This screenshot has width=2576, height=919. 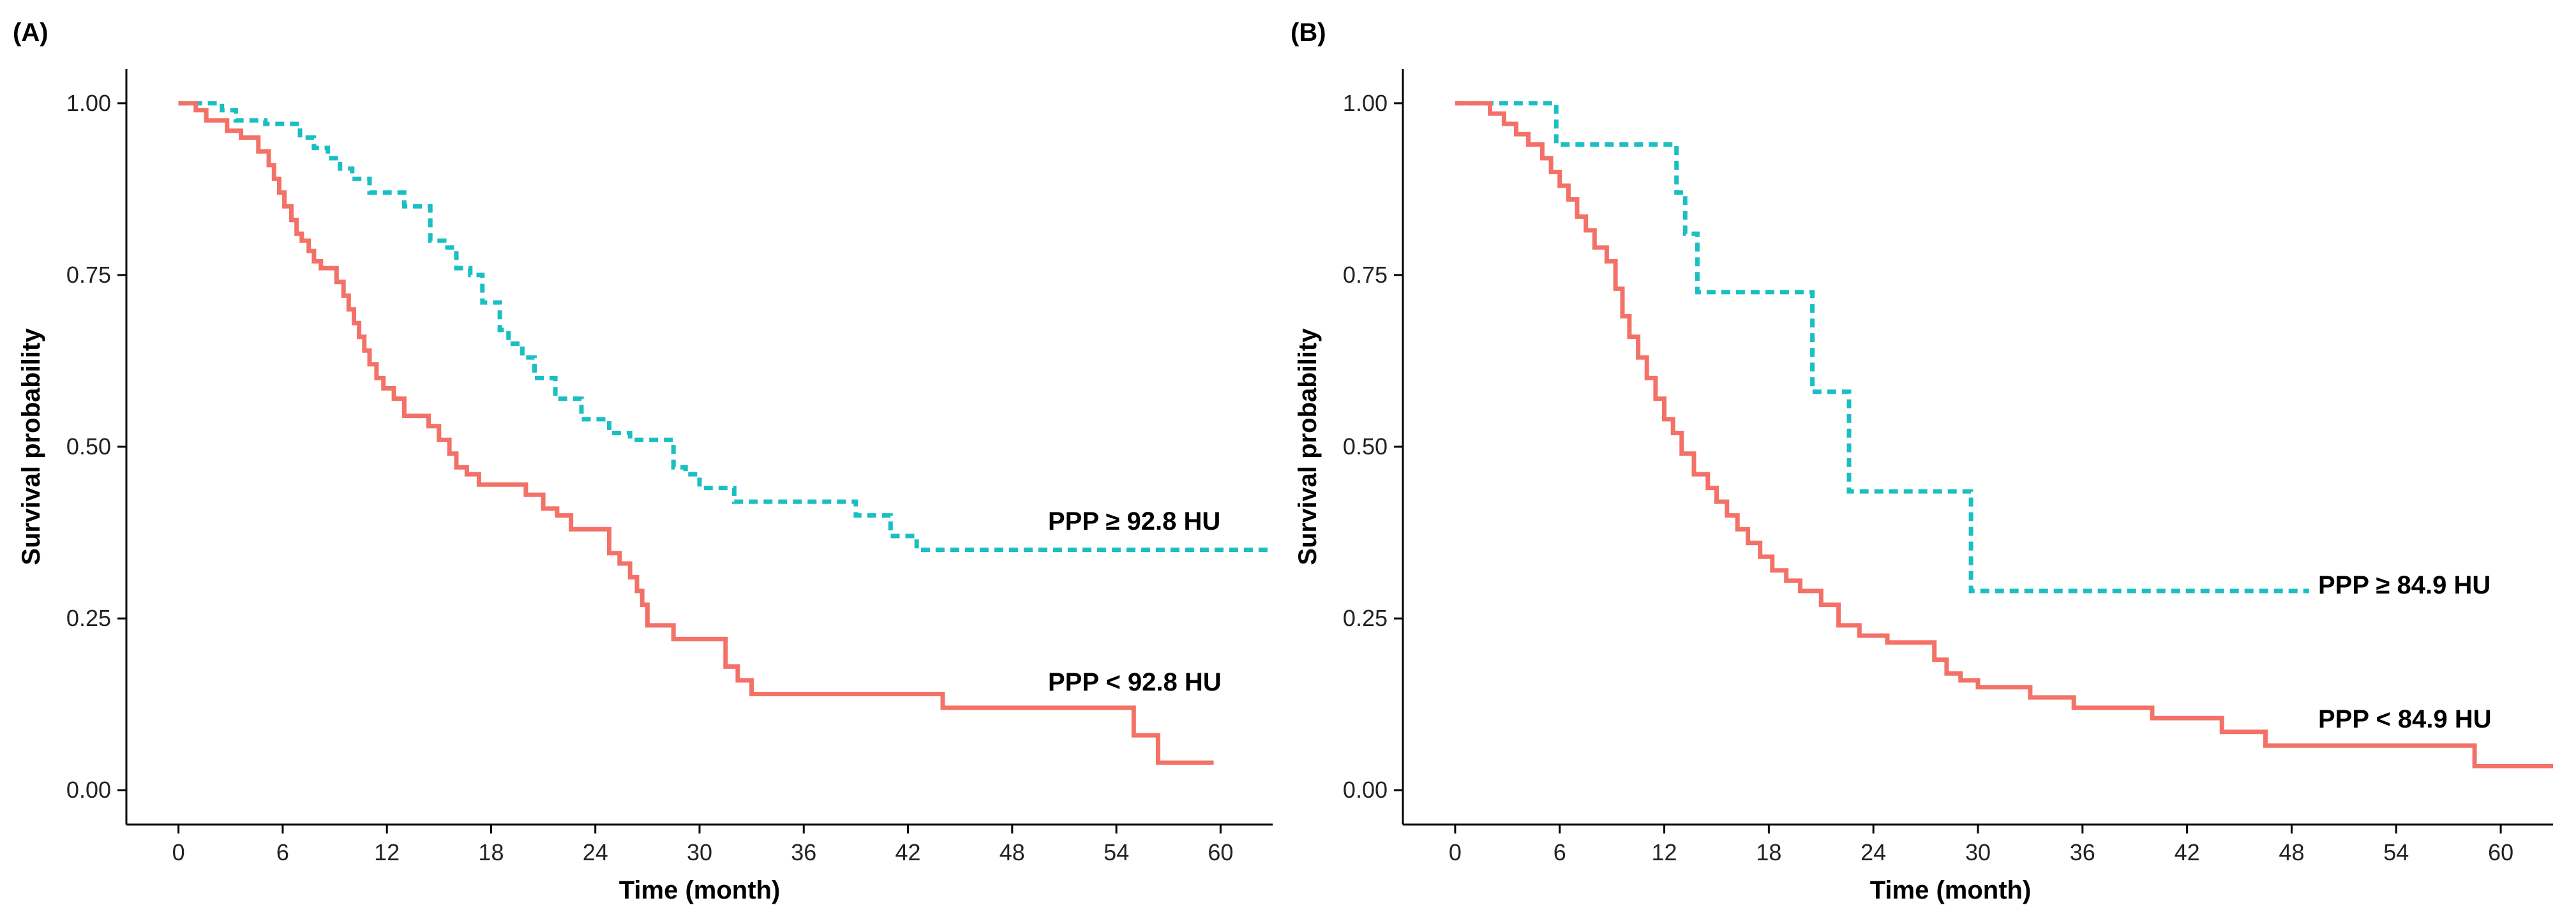 What do you see at coordinates (31, 446) in the screenshot?
I see `panel-a-y-title: Survival probability` at bounding box center [31, 446].